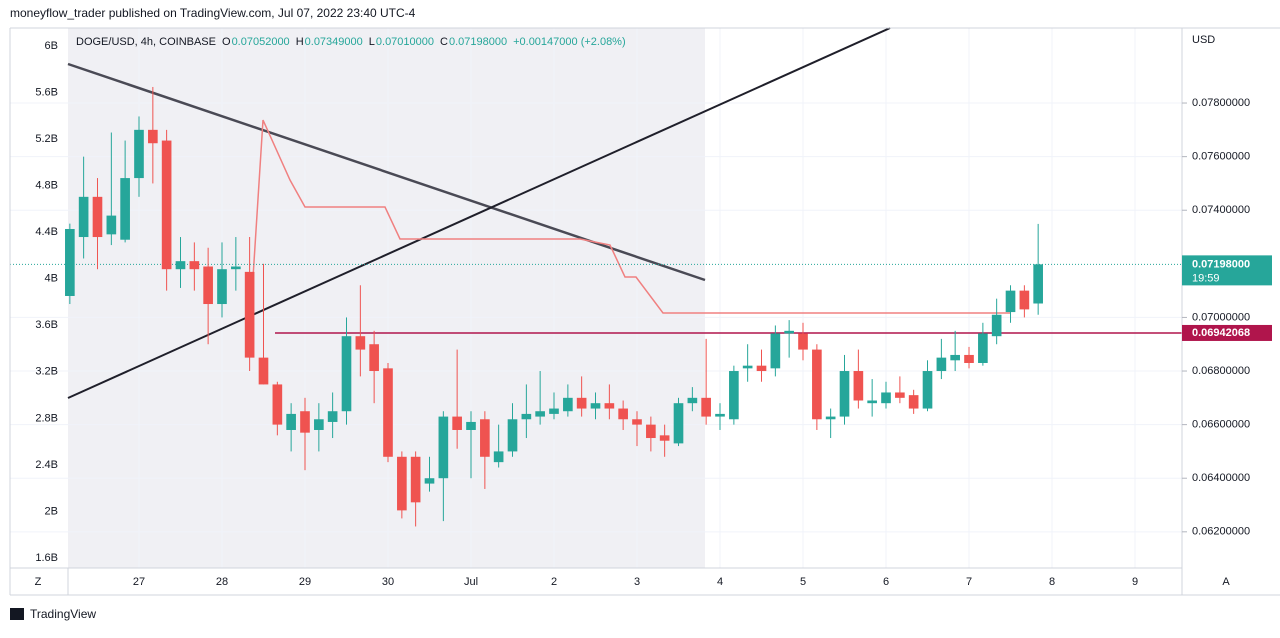 This screenshot has width=1280, height=638. Describe the element at coordinates (226, 42) in the screenshot. I see `legend-key: O` at that location.